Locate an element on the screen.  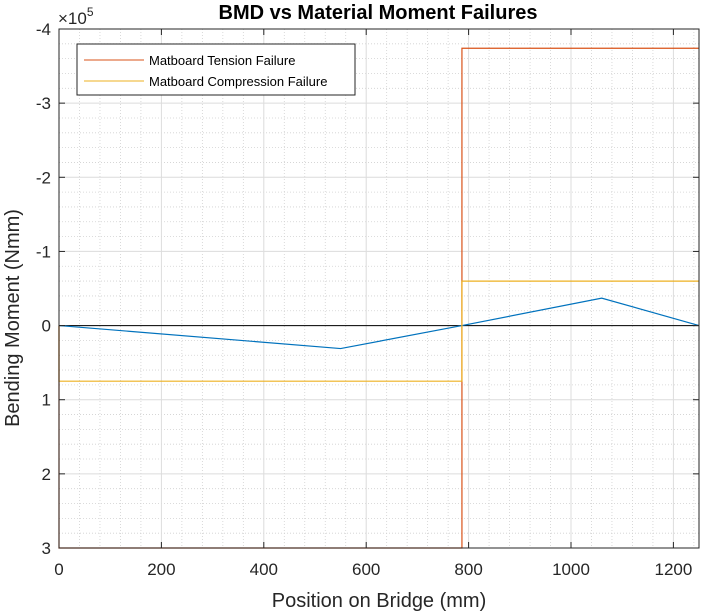
x-tick-label: 600 is located at coordinates (366, 569).